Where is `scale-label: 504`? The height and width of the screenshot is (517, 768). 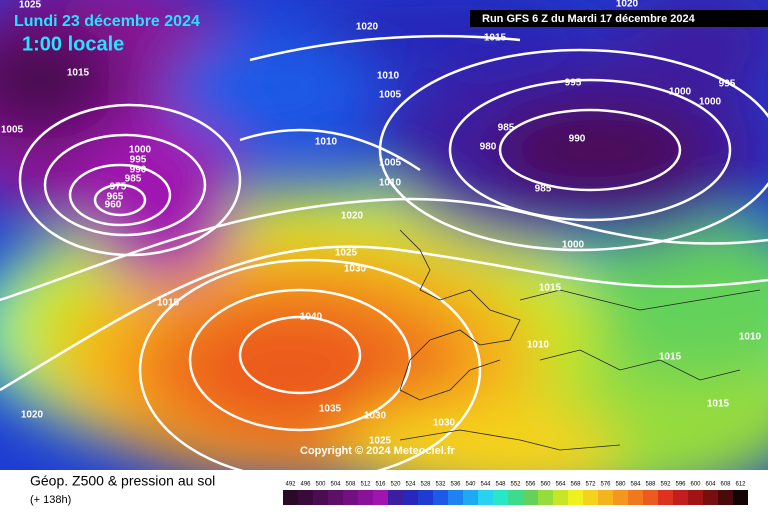
scale-label: 504 is located at coordinates (335, 485).